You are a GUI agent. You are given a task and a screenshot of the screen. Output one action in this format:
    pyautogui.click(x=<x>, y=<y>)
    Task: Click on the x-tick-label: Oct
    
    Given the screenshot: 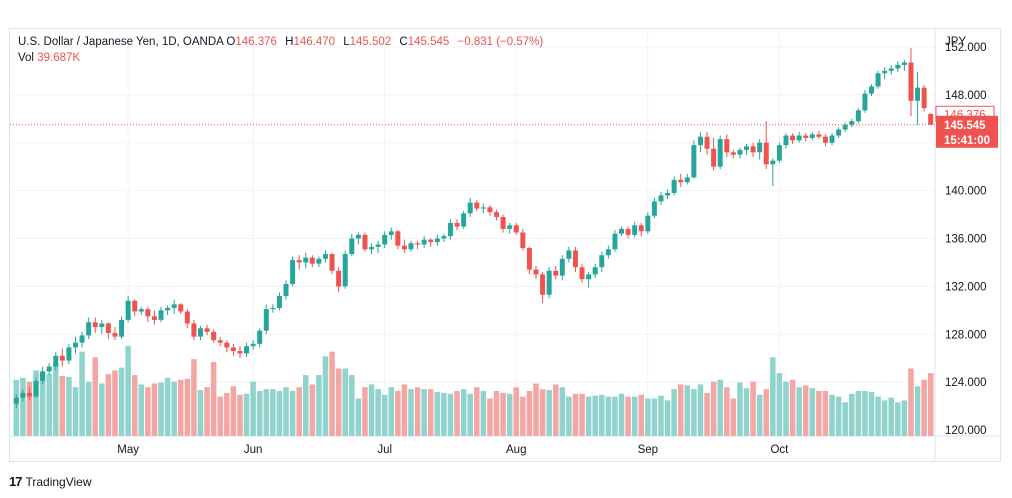 What is the action you would take?
    pyautogui.click(x=779, y=450)
    